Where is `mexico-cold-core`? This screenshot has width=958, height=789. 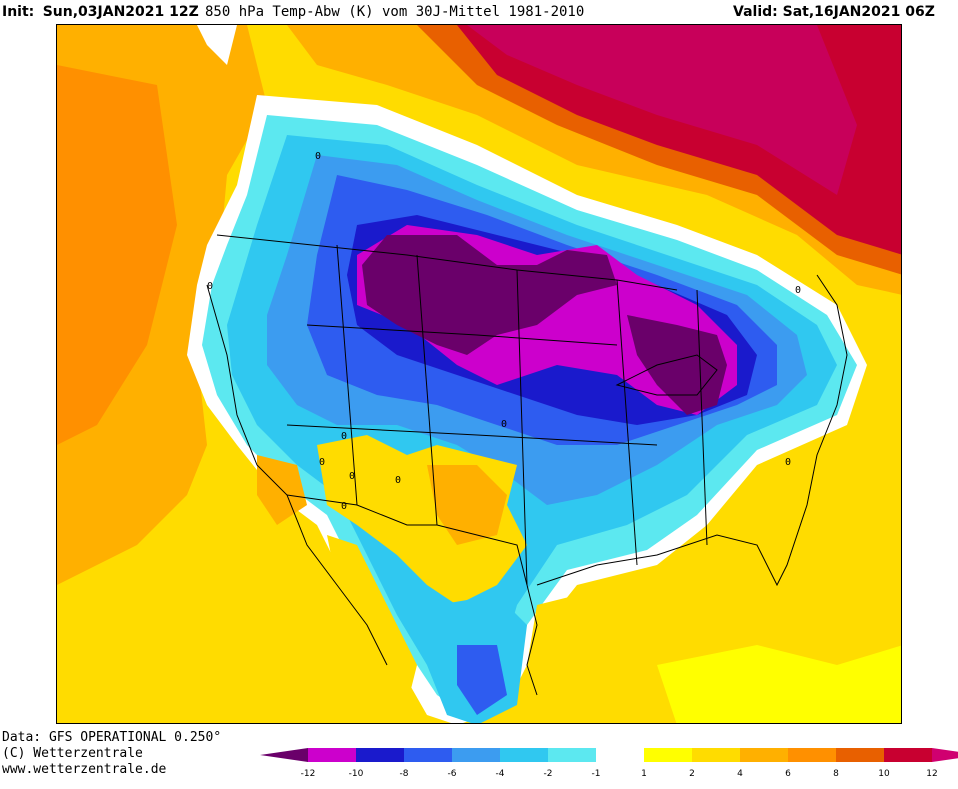 mexico-cold-core is located at coordinates (482, 680).